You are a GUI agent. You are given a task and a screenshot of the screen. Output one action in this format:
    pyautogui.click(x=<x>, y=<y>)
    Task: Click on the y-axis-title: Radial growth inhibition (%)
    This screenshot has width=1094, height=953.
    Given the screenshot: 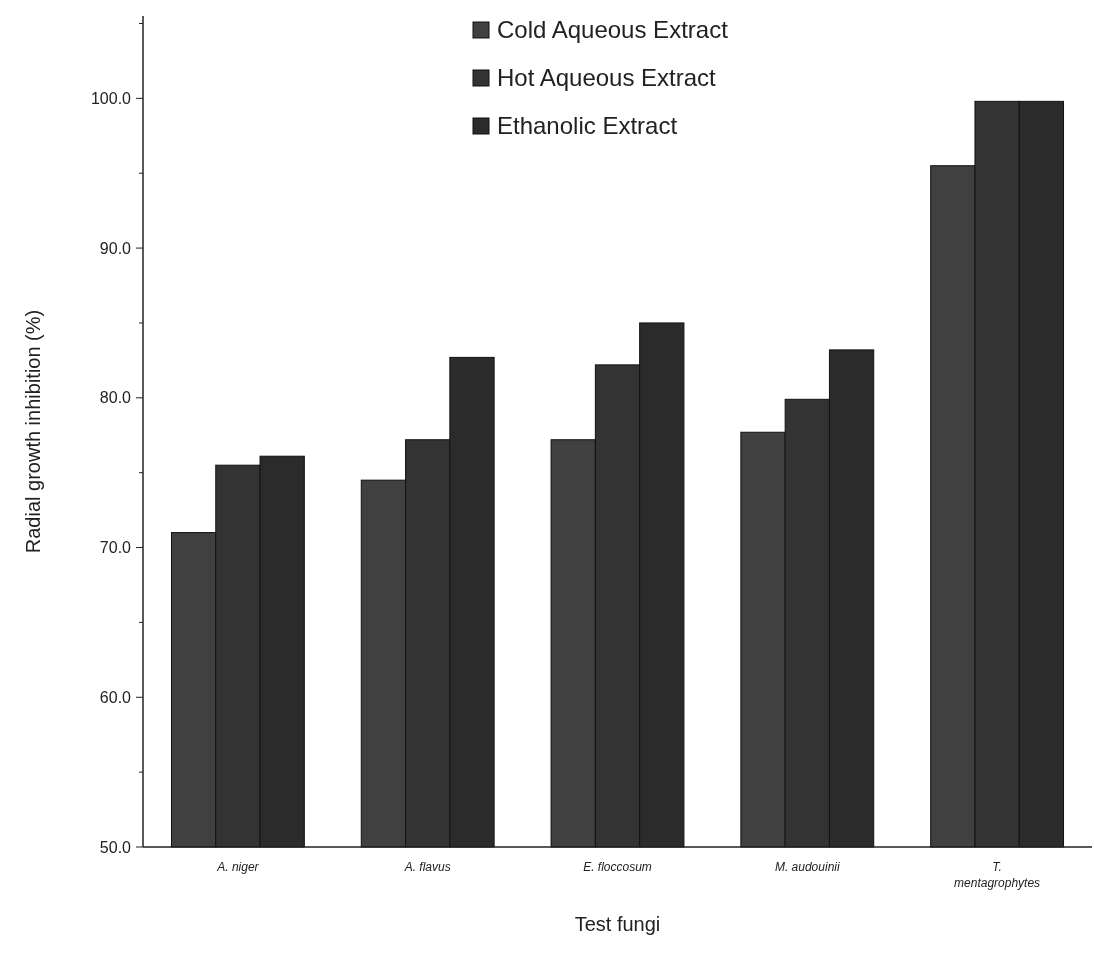 What is the action you would take?
    pyautogui.click(x=33, y=431)
    